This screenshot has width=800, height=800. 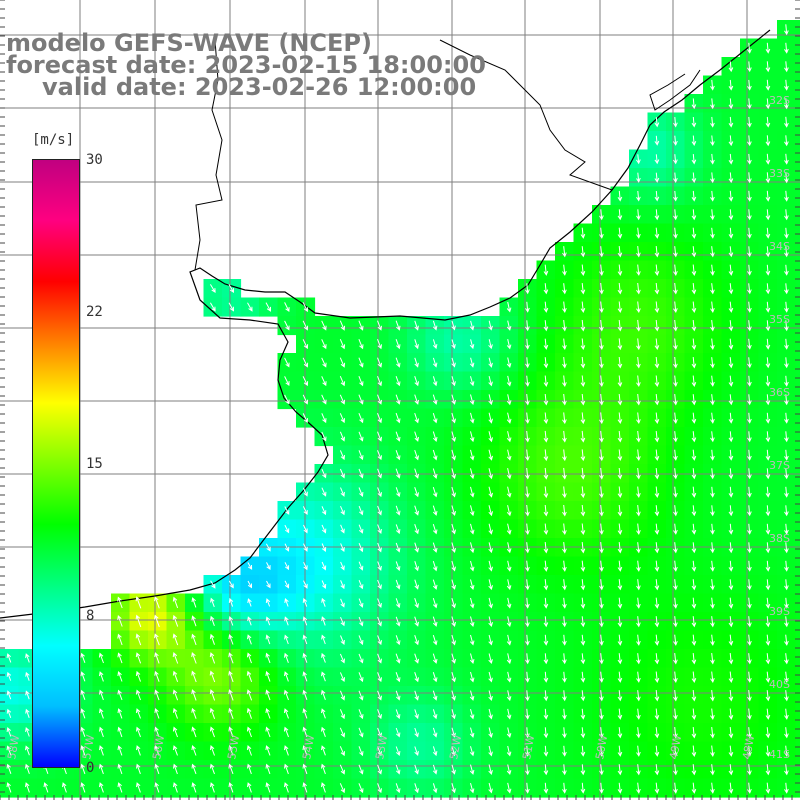 What do you see at coordinates (528, 747) in the screenshot?
I see `lon-label: 51W` at bounding box center [528, 747].